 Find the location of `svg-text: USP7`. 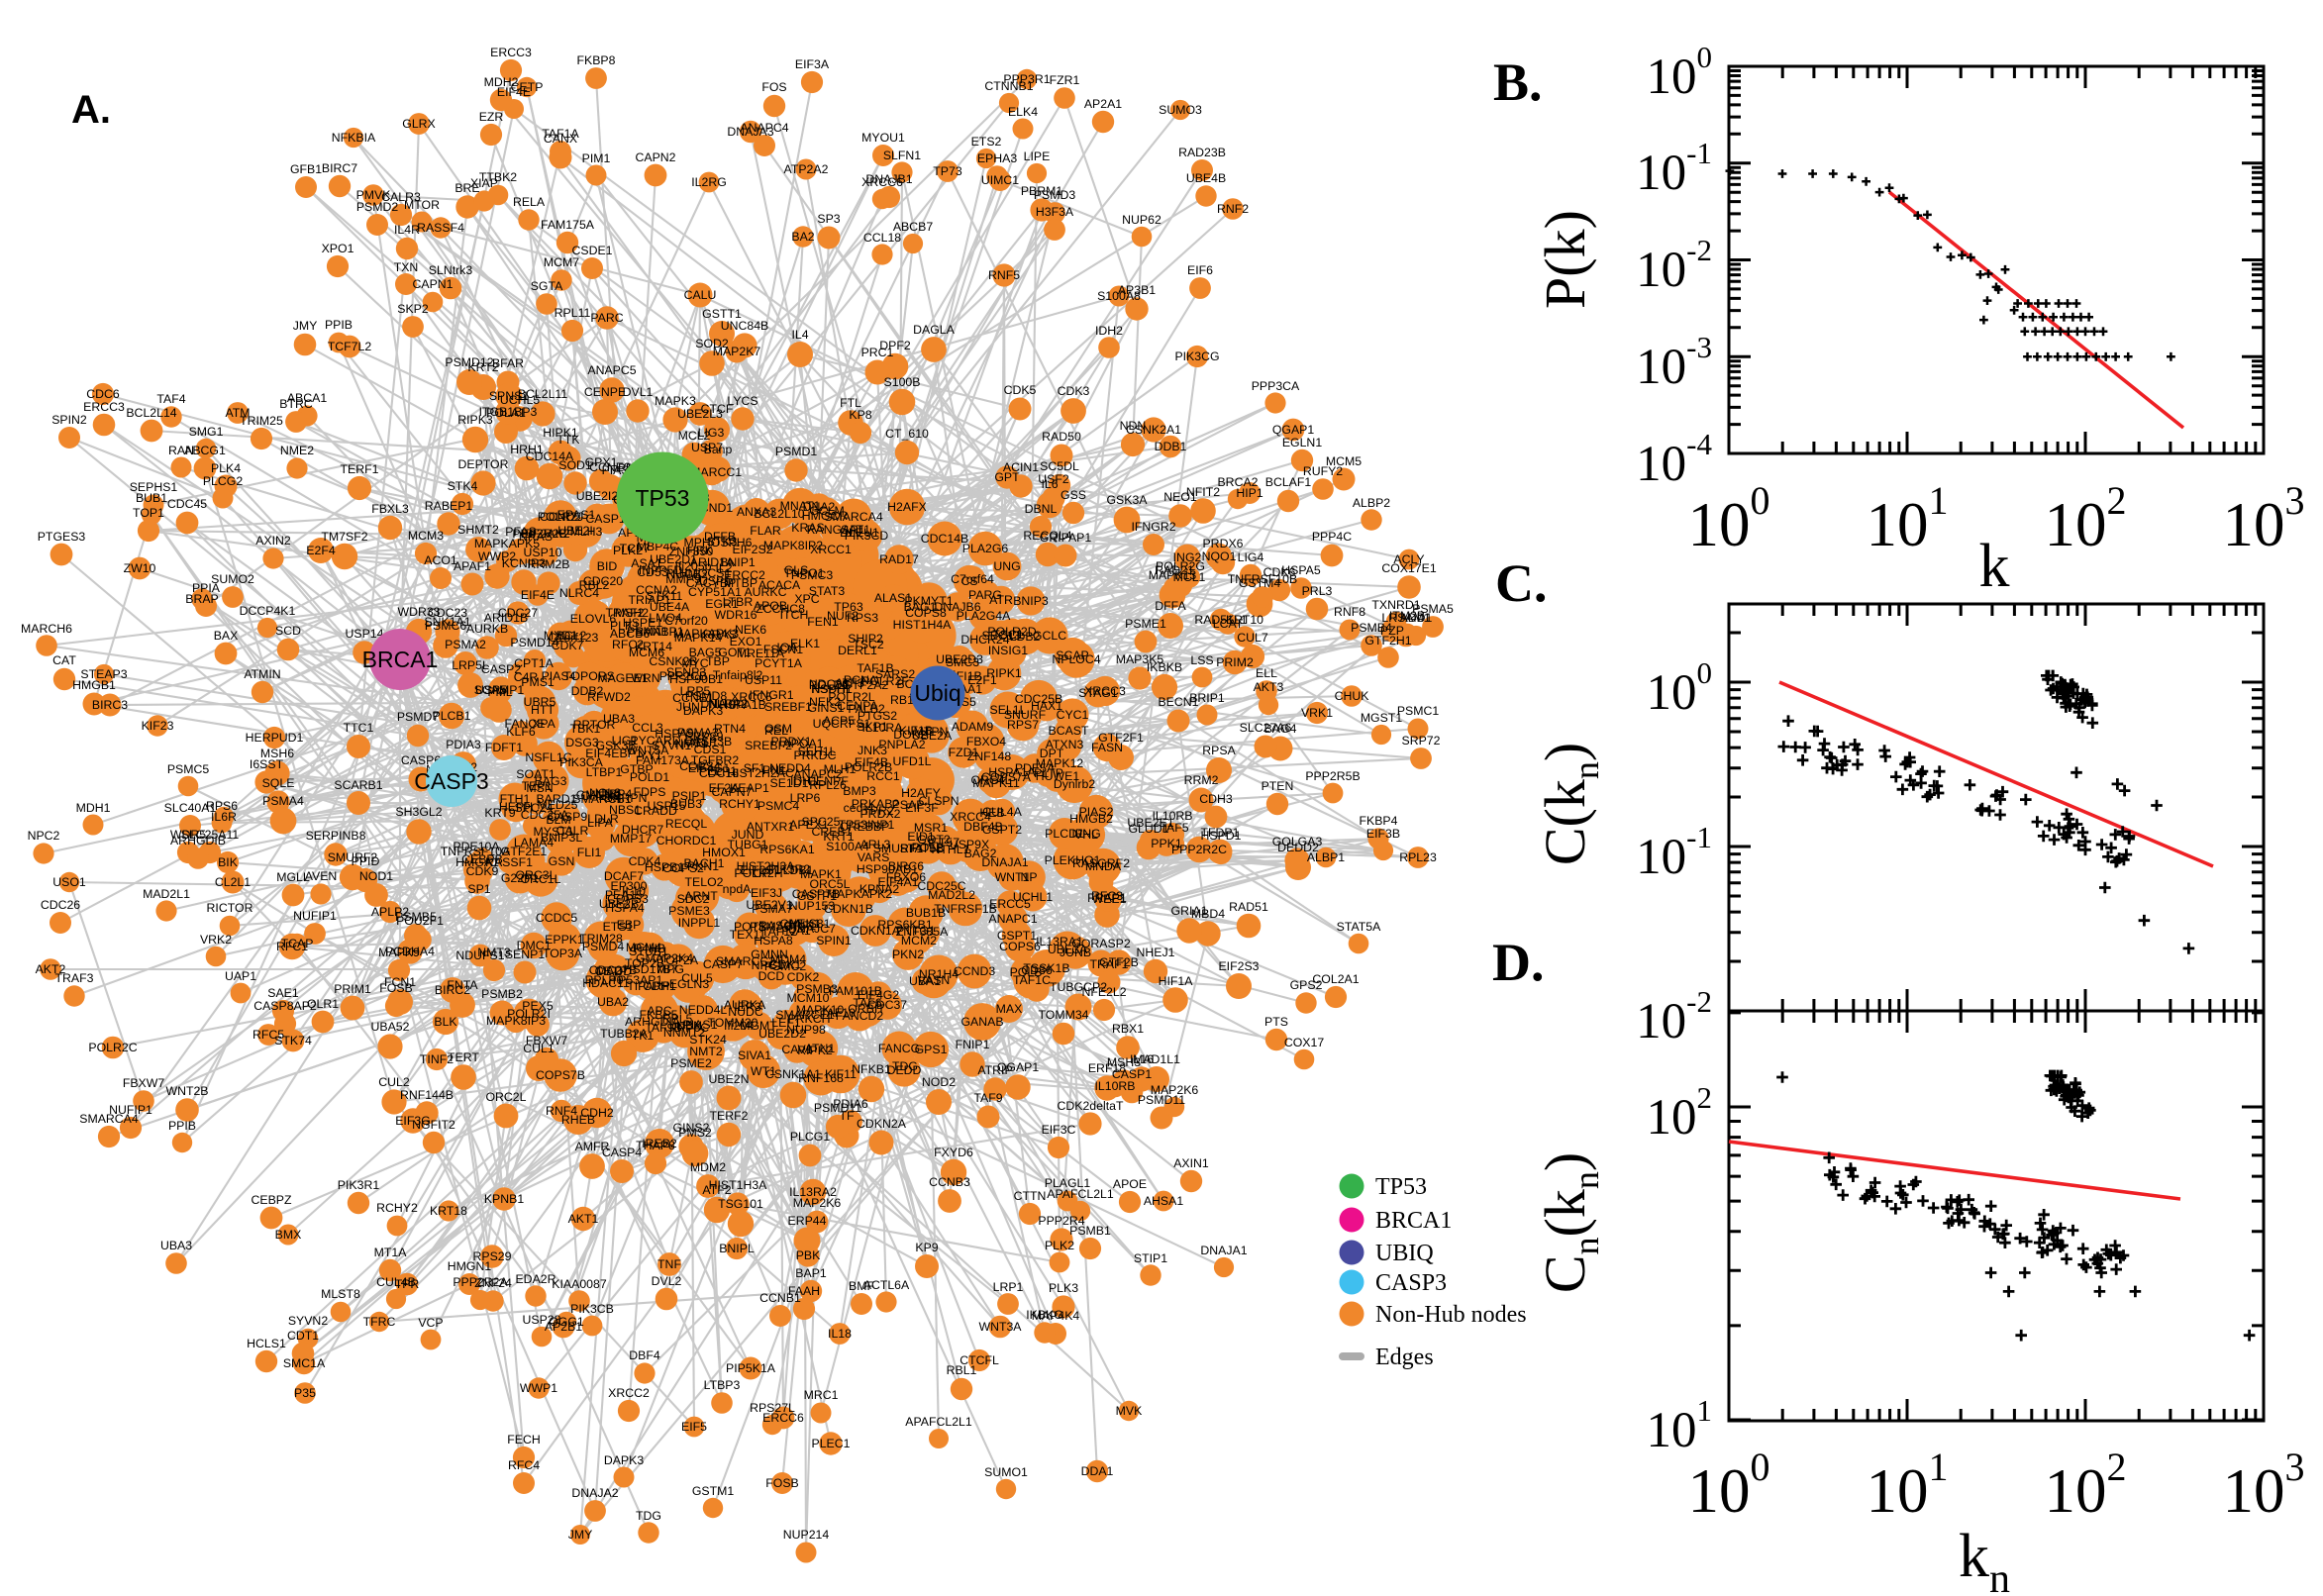

svg-text: USP7 is located at coordinates (707, 447).